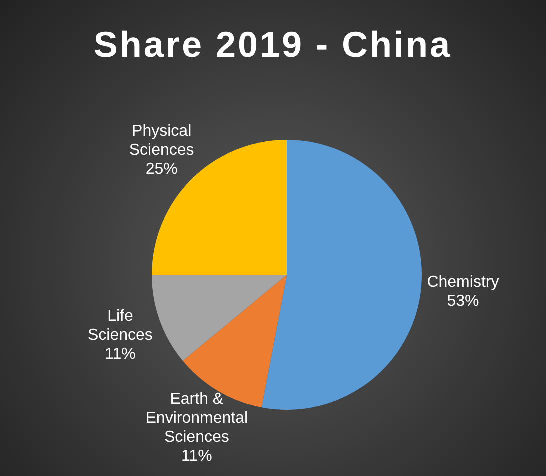 Image resolution: width=546 pixels, height=476 pixels. What do you see at coordinates (273, 45) in the screenshot?
I see `chart-title: Share 2019 - China` at bounding box center [273, 45].